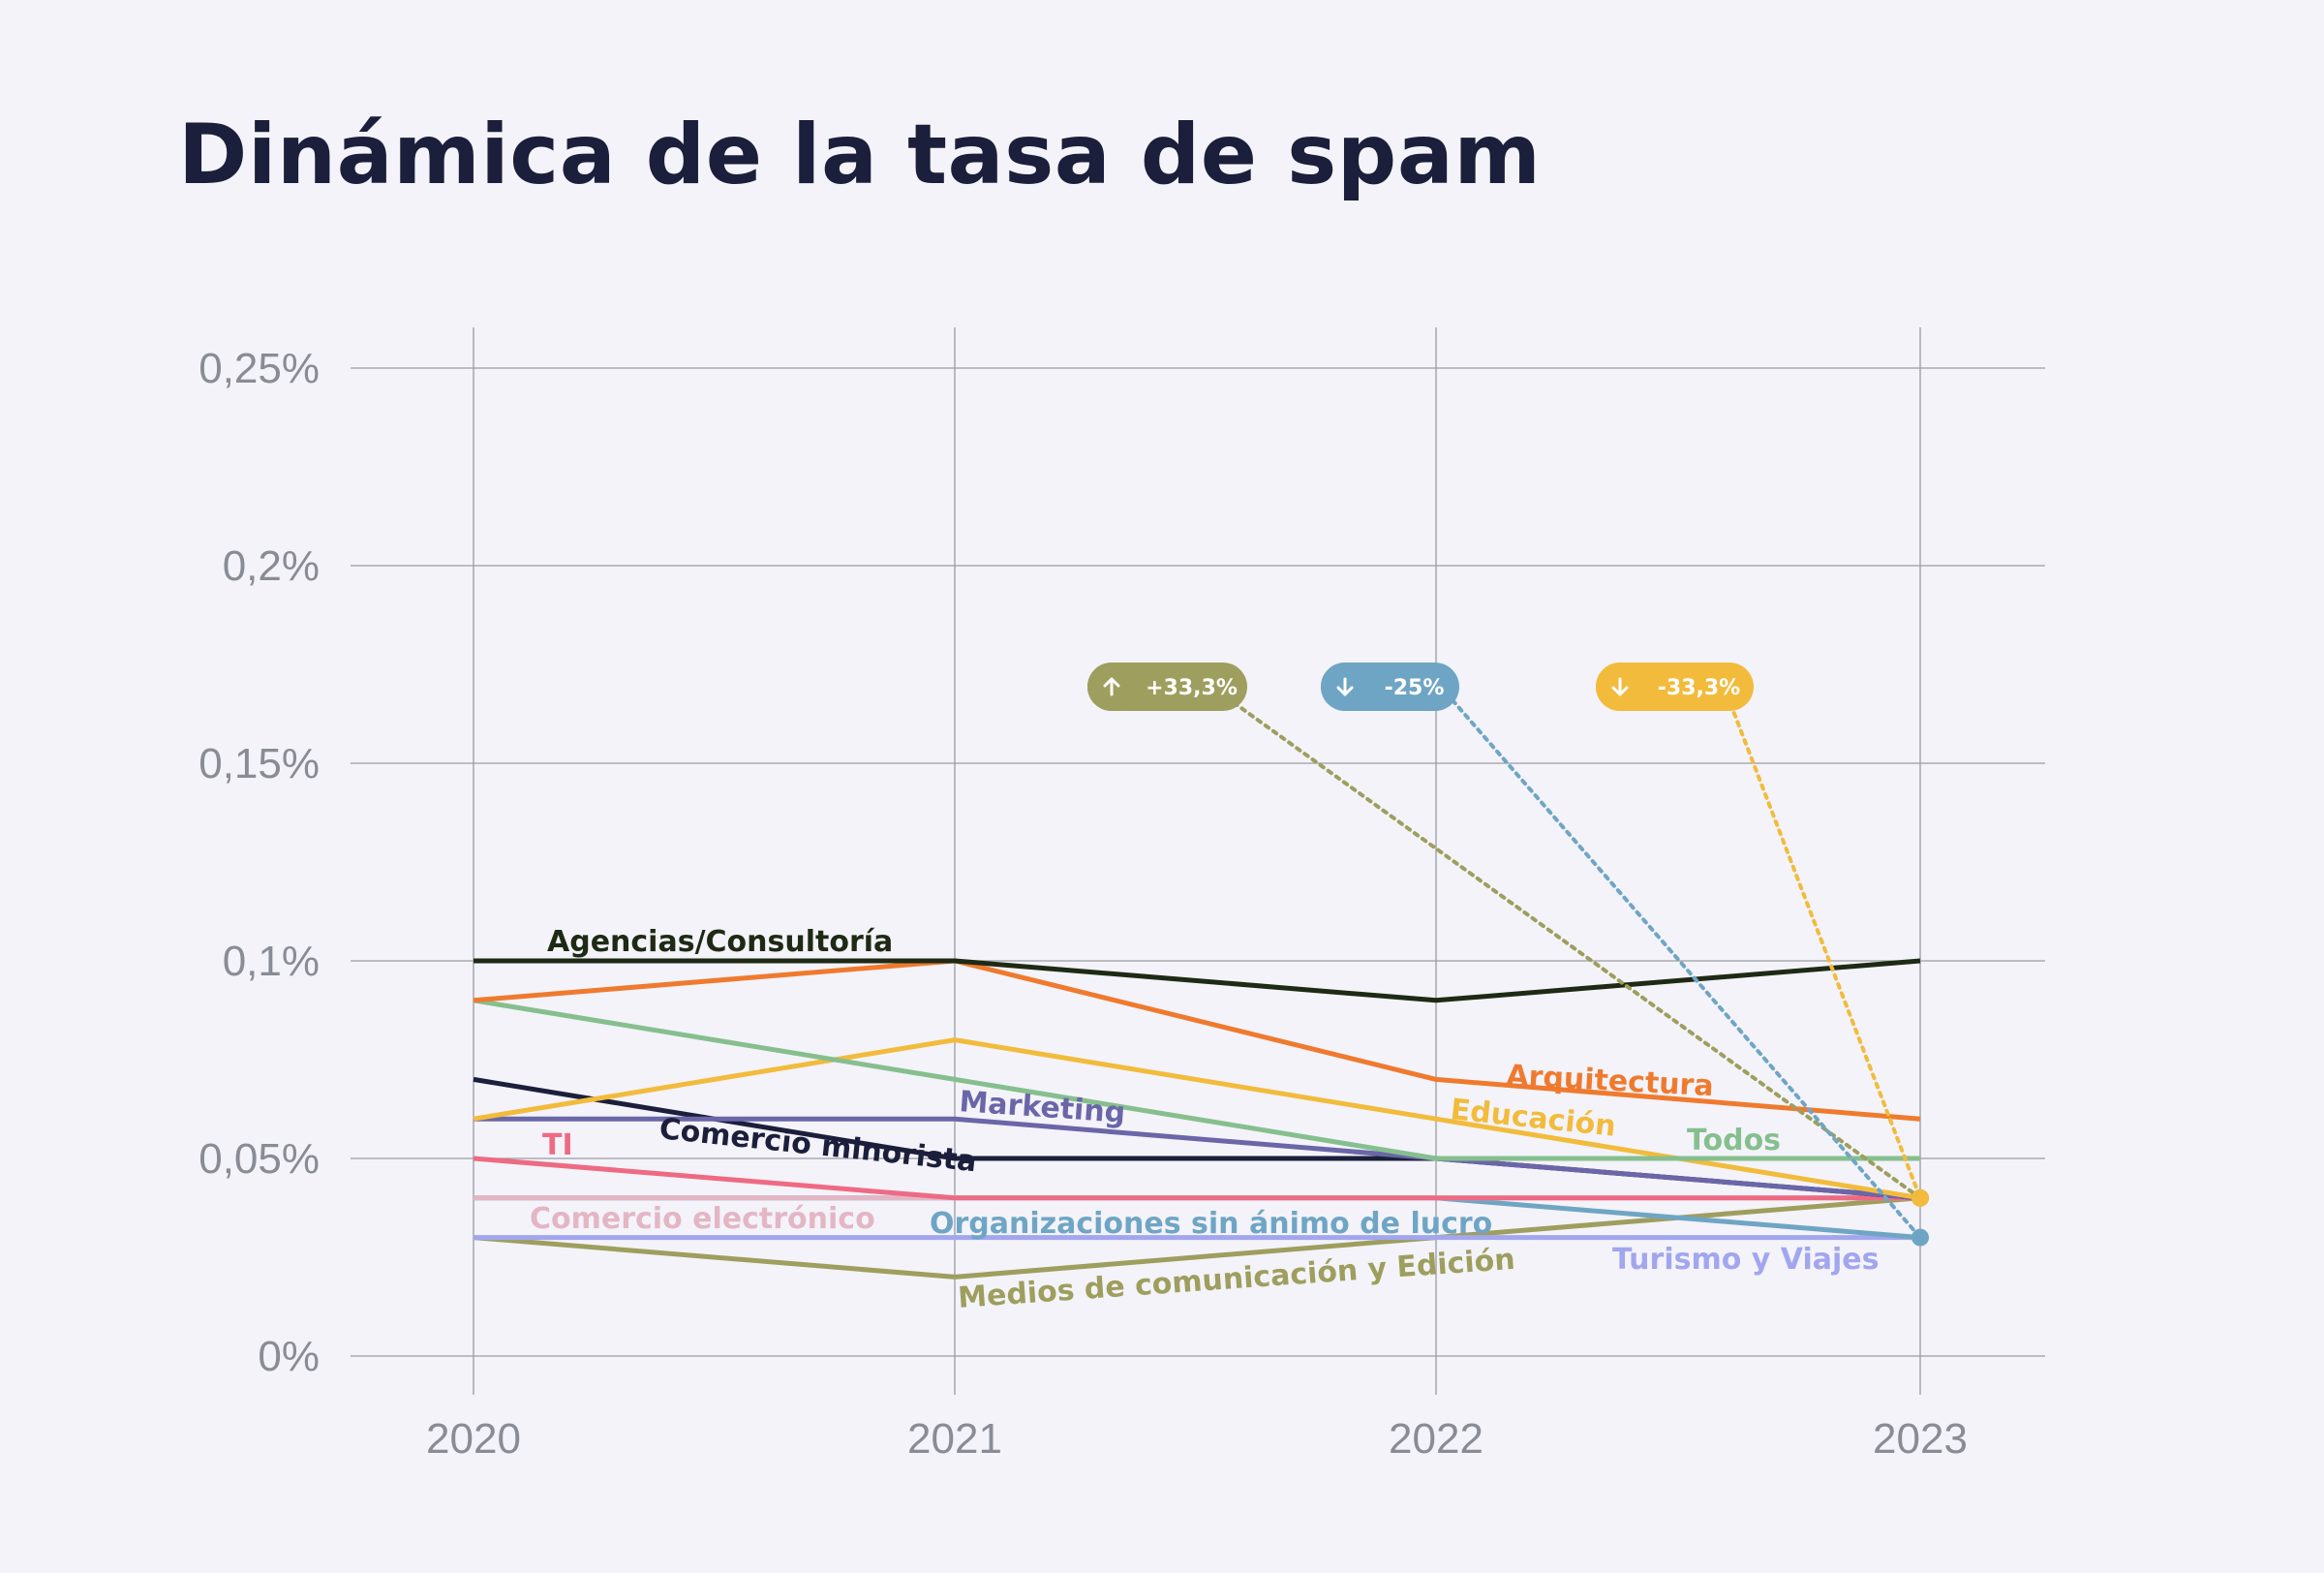  Describe the element at coordinates (1734, 1141) in the screenshot. I see `series-label-todos: Todos` at that location.